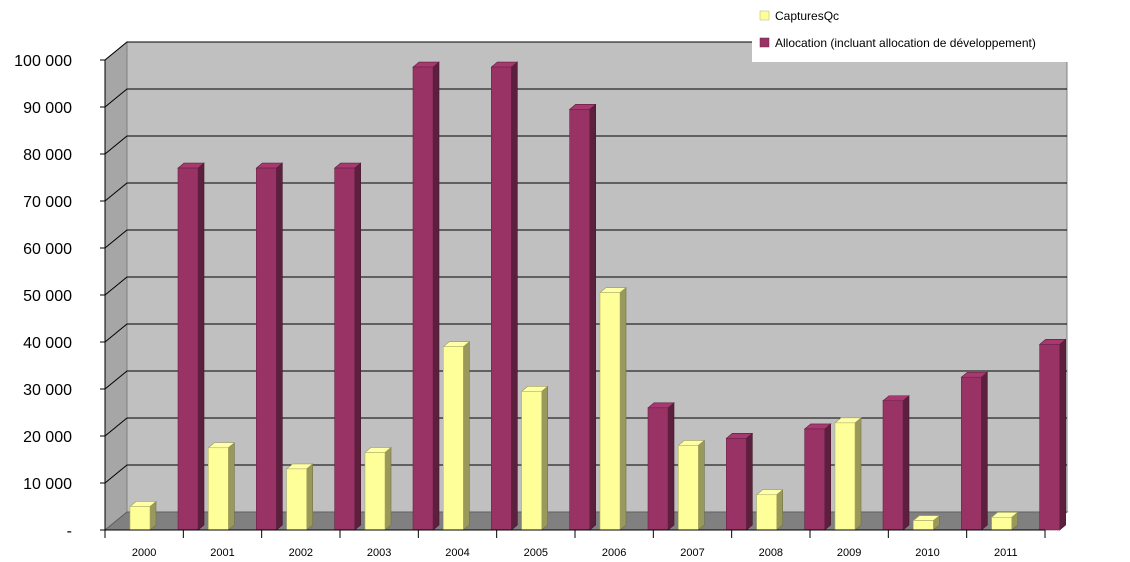 The image size is (1130, 562). What do you see at coordinates (47, 249) in the screenshot?
I see `y-tick-label: 60 000` at bounding box center [47, 249].